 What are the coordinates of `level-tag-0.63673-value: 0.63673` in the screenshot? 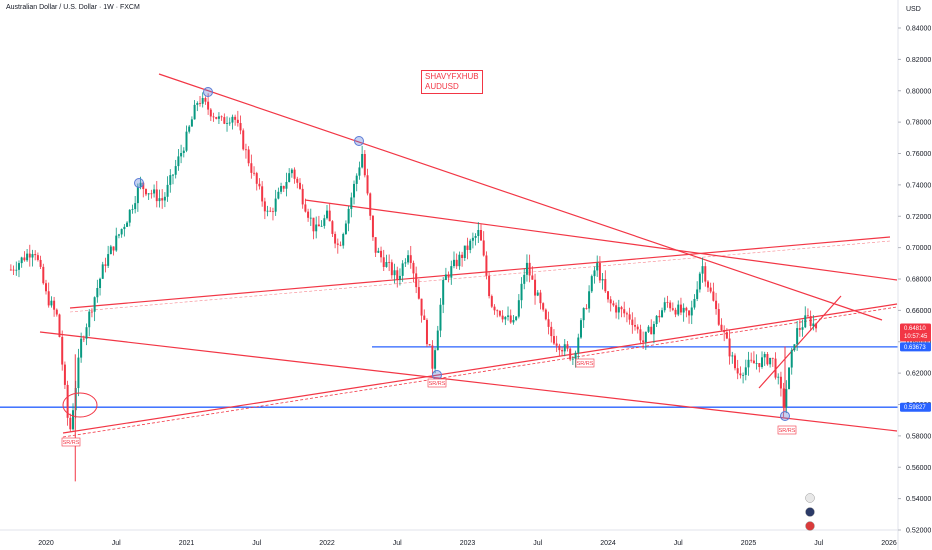 It's located at (915, 348).